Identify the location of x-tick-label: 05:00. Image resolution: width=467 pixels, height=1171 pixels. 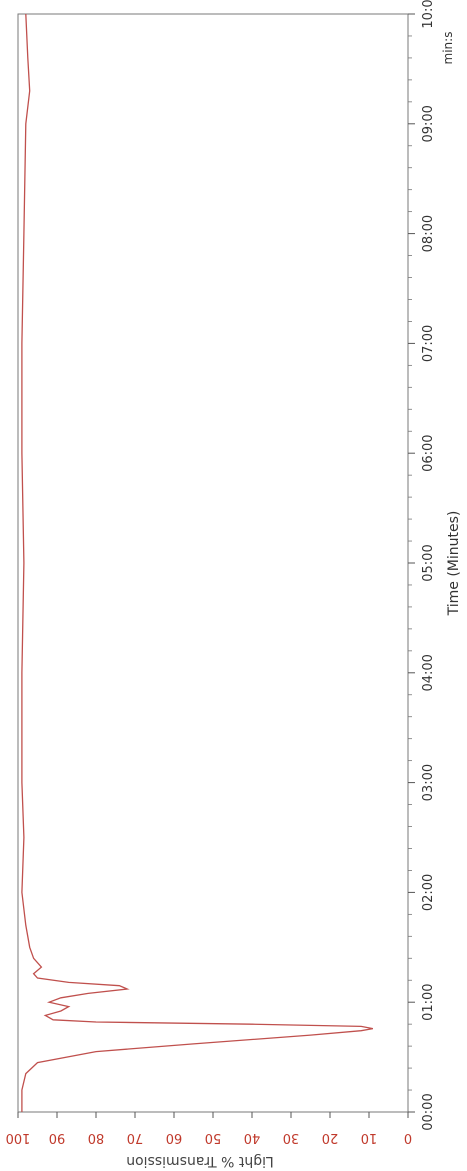
(428, 562).